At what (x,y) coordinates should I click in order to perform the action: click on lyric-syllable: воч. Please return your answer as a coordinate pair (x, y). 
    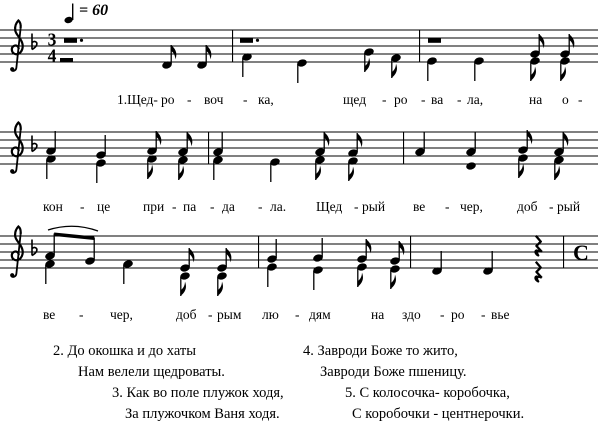
    Looking at the image, I should click on (214, 99).